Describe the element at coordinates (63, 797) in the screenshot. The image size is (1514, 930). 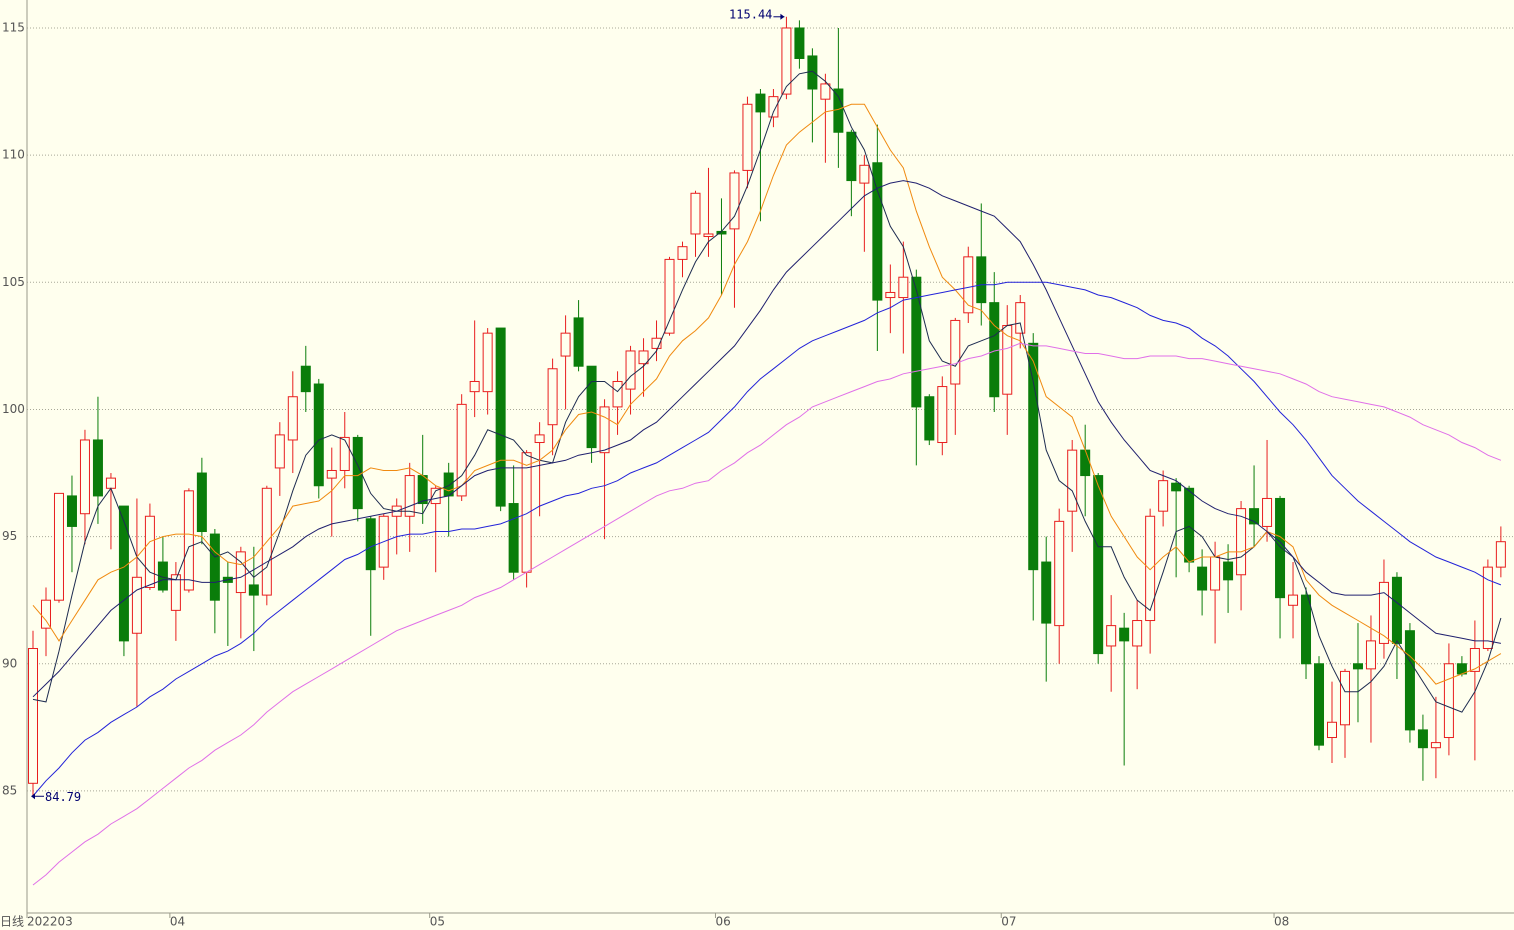
I see `min-annotation: 84.79` at that location.